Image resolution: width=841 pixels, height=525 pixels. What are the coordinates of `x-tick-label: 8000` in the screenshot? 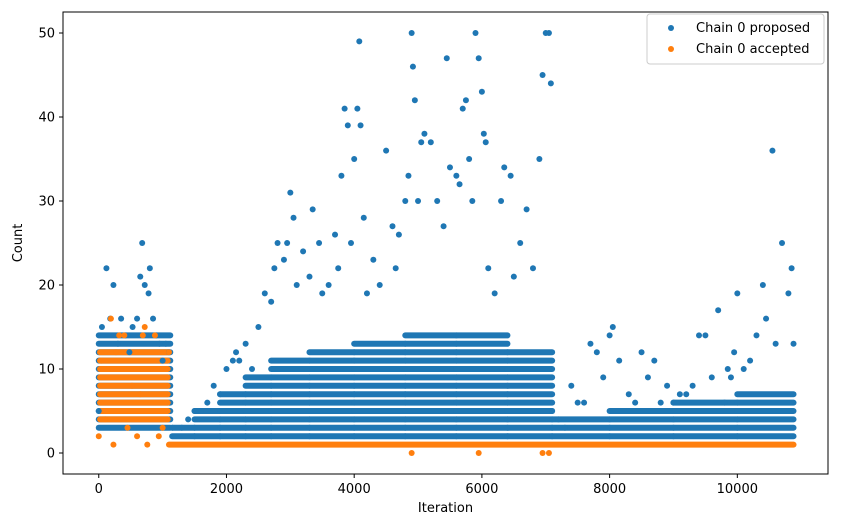 It's located at (609, 489).